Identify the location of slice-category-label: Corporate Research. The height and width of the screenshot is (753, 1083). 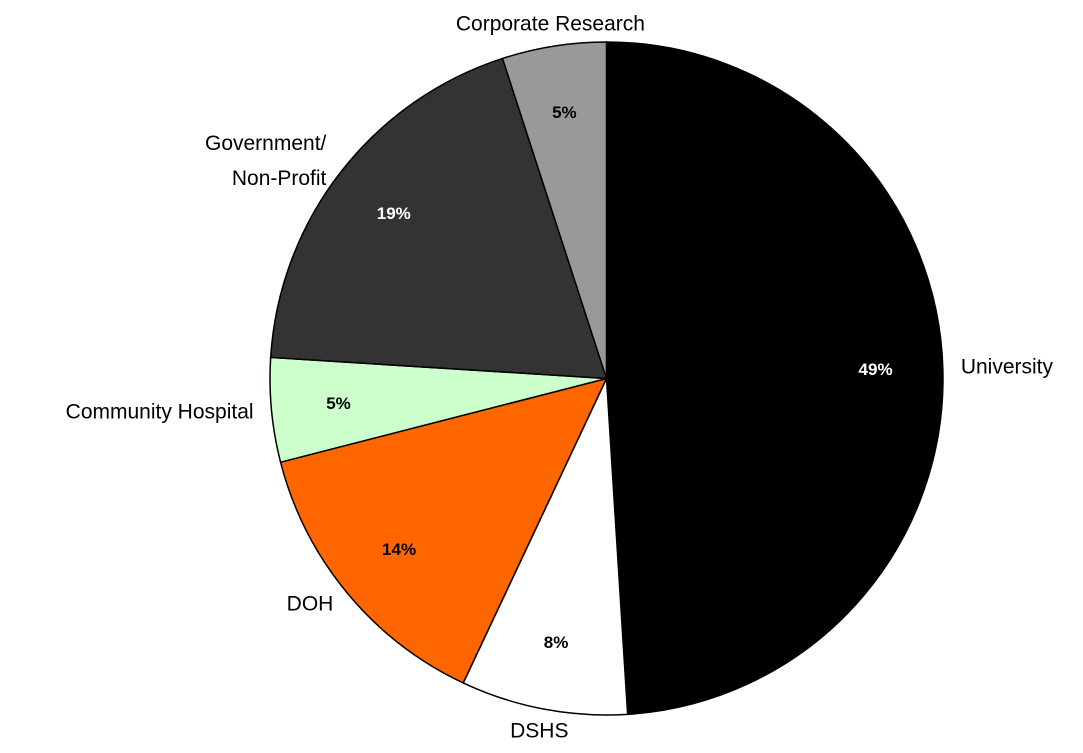
(550, 24).